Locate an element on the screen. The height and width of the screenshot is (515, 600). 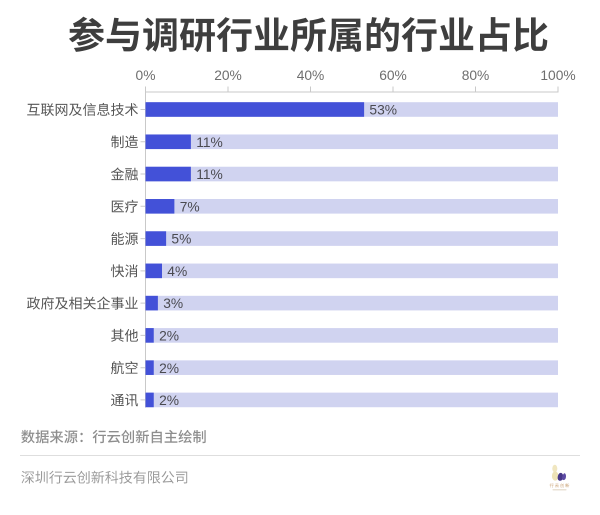
svg-text: 4% is located at coordinates (177, 271).